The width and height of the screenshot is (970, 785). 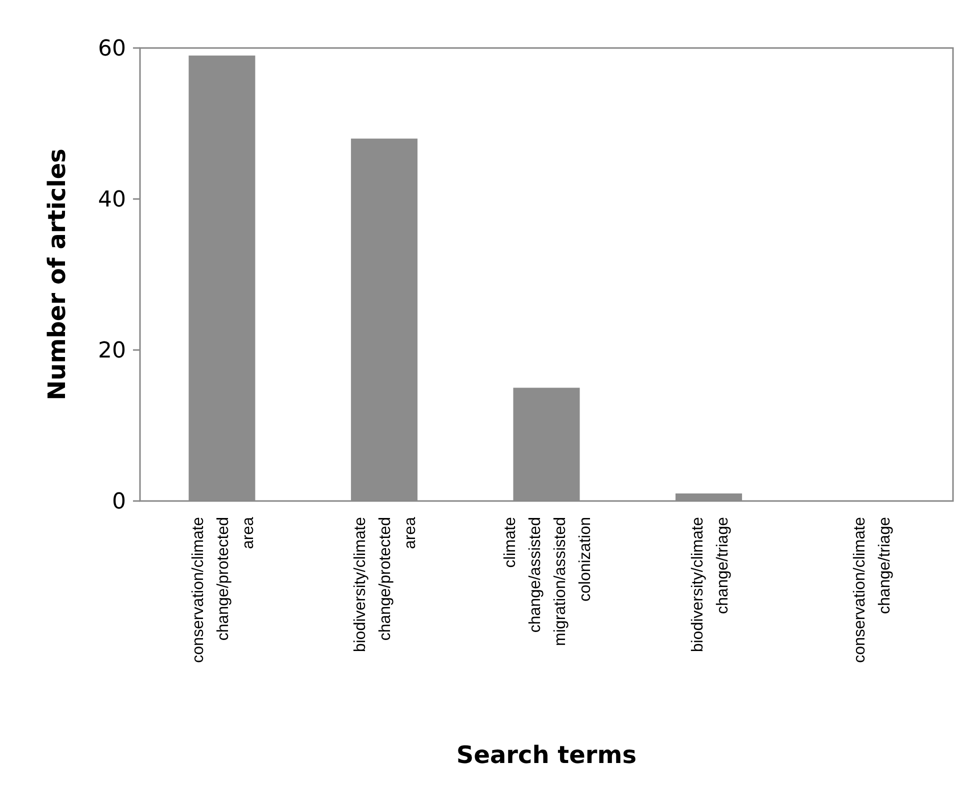 What do you see at coordinates (112, 49) in the screenshot?
I see `y-tick-label: 60` at bounding box center [112, 49].